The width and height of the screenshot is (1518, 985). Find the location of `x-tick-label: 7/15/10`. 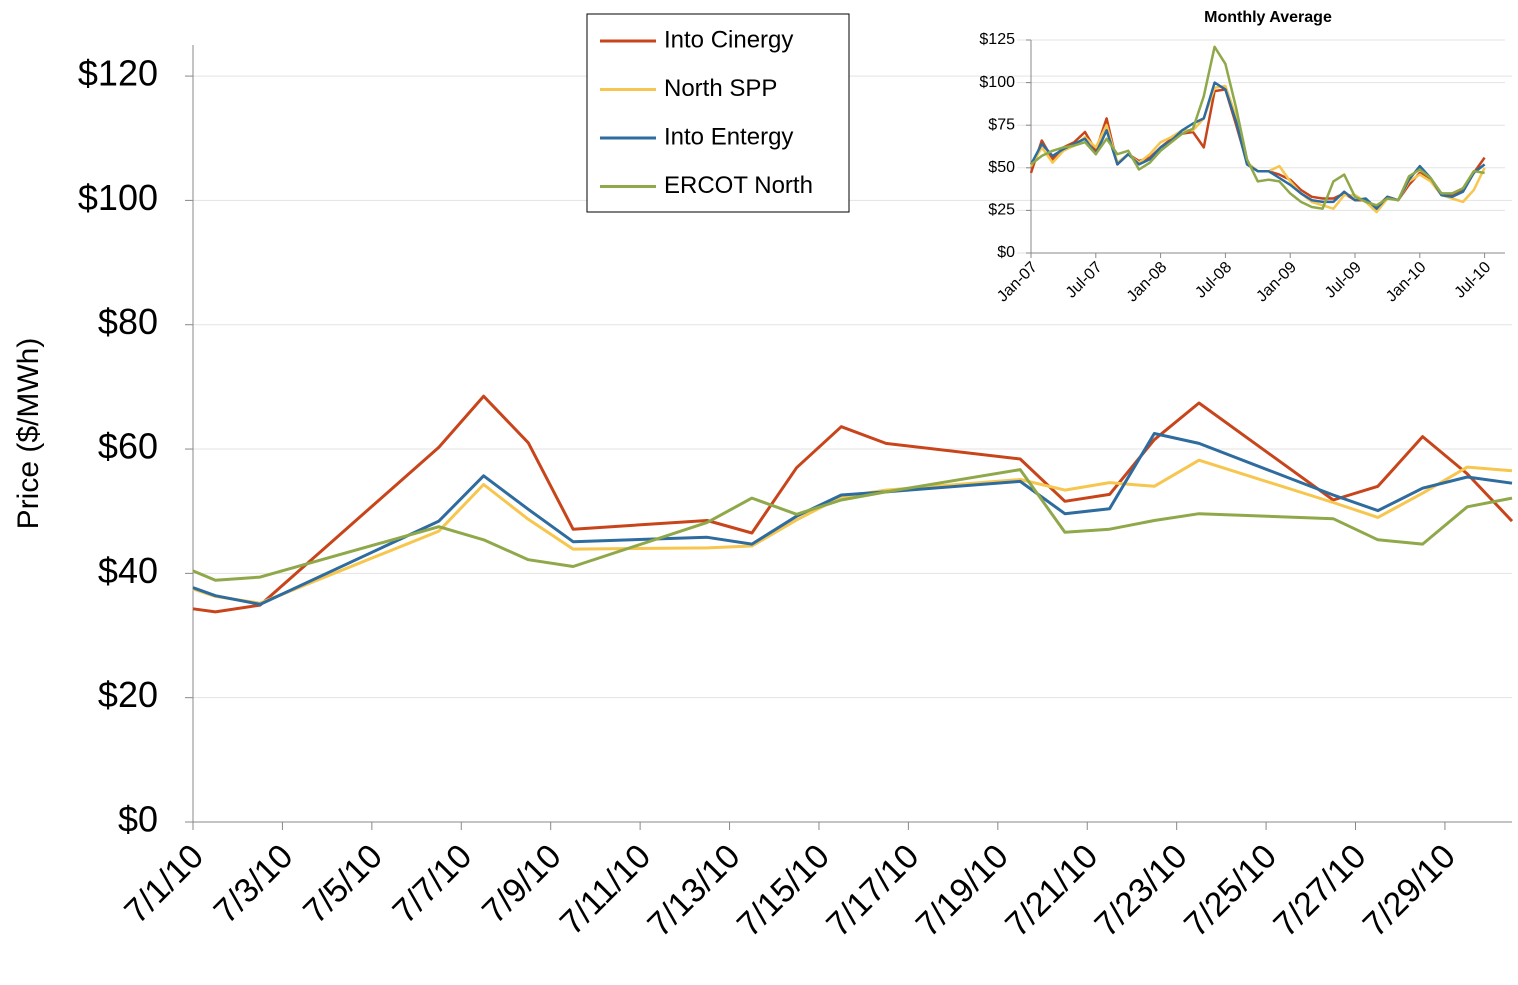

x-tick-label: 7/15/10 is located at coordinates (783, 890).